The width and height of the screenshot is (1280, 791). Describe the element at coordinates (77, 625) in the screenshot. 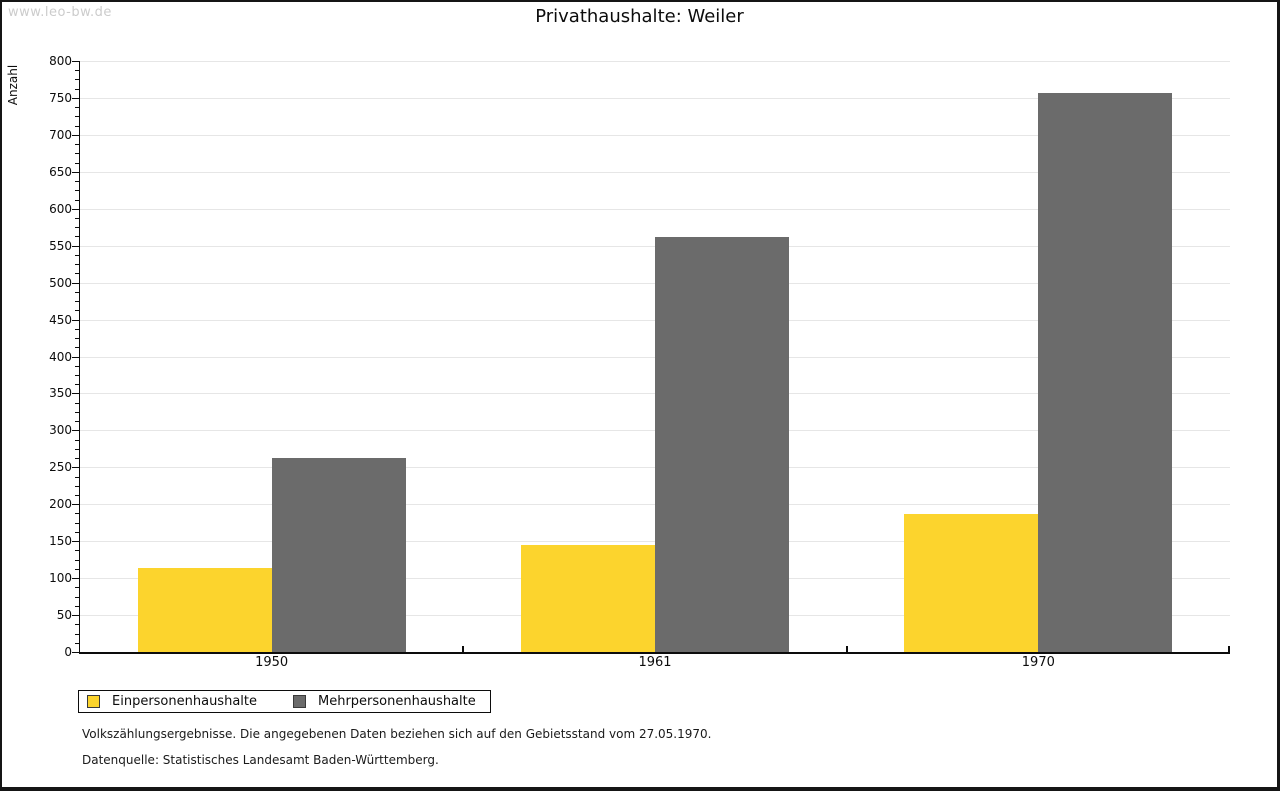

I see `y-minor-tick-37.5` at that location.